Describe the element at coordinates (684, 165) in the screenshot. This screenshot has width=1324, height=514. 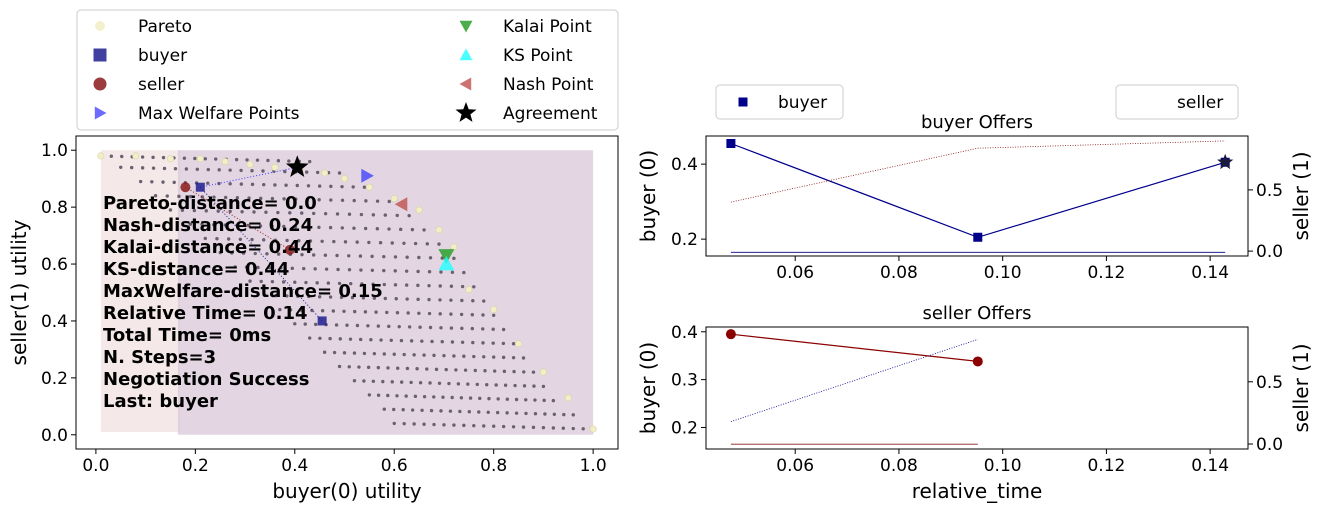
I see `y-tick-label: 0.4` at that location.